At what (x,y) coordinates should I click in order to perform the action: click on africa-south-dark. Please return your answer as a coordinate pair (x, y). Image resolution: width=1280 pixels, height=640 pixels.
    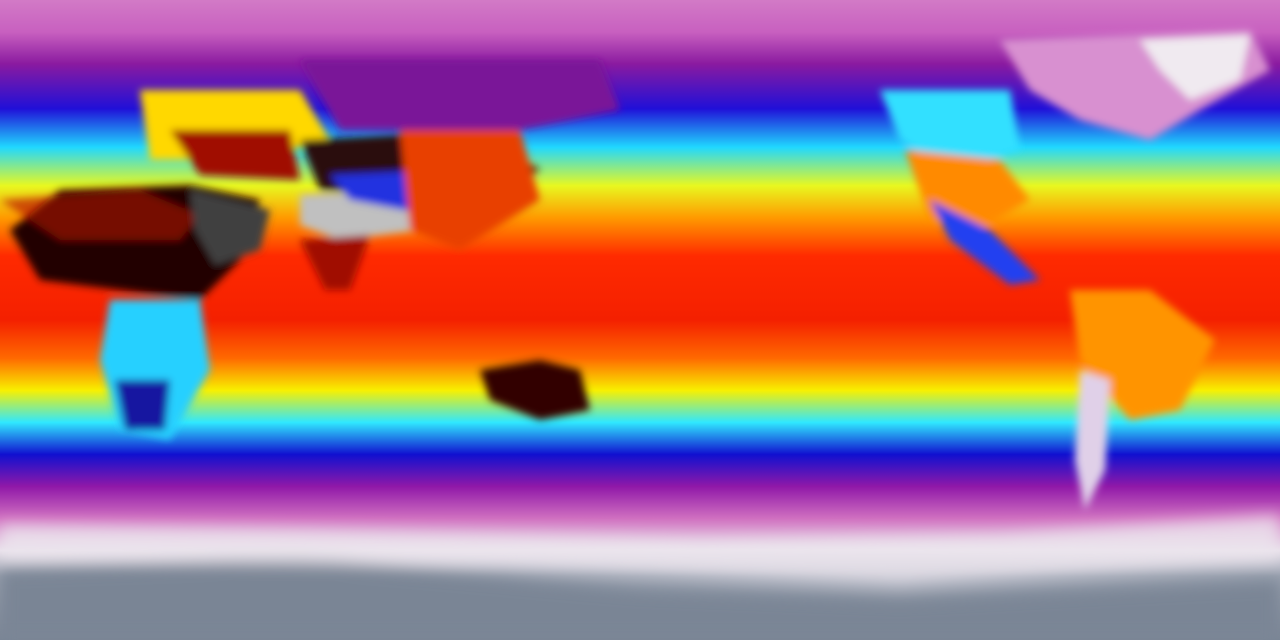
    Looking at the image, I should click on (142, 405).